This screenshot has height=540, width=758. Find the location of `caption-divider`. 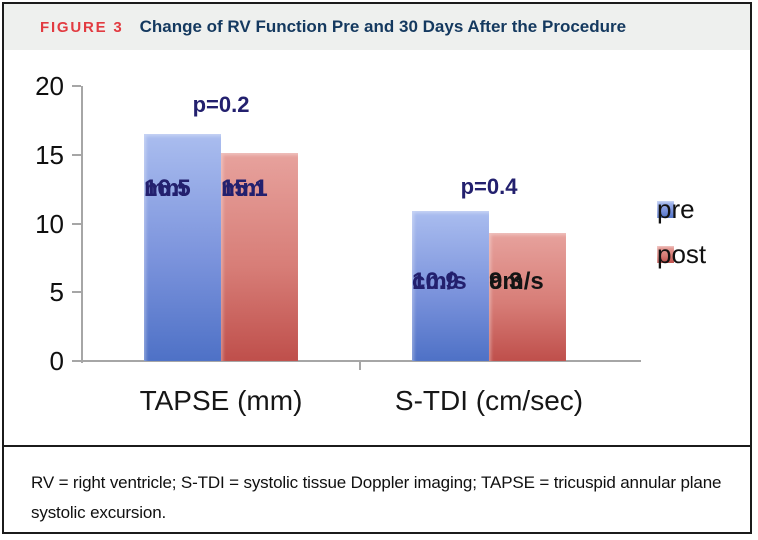

caption-divider is located at coordinates (377, 446).